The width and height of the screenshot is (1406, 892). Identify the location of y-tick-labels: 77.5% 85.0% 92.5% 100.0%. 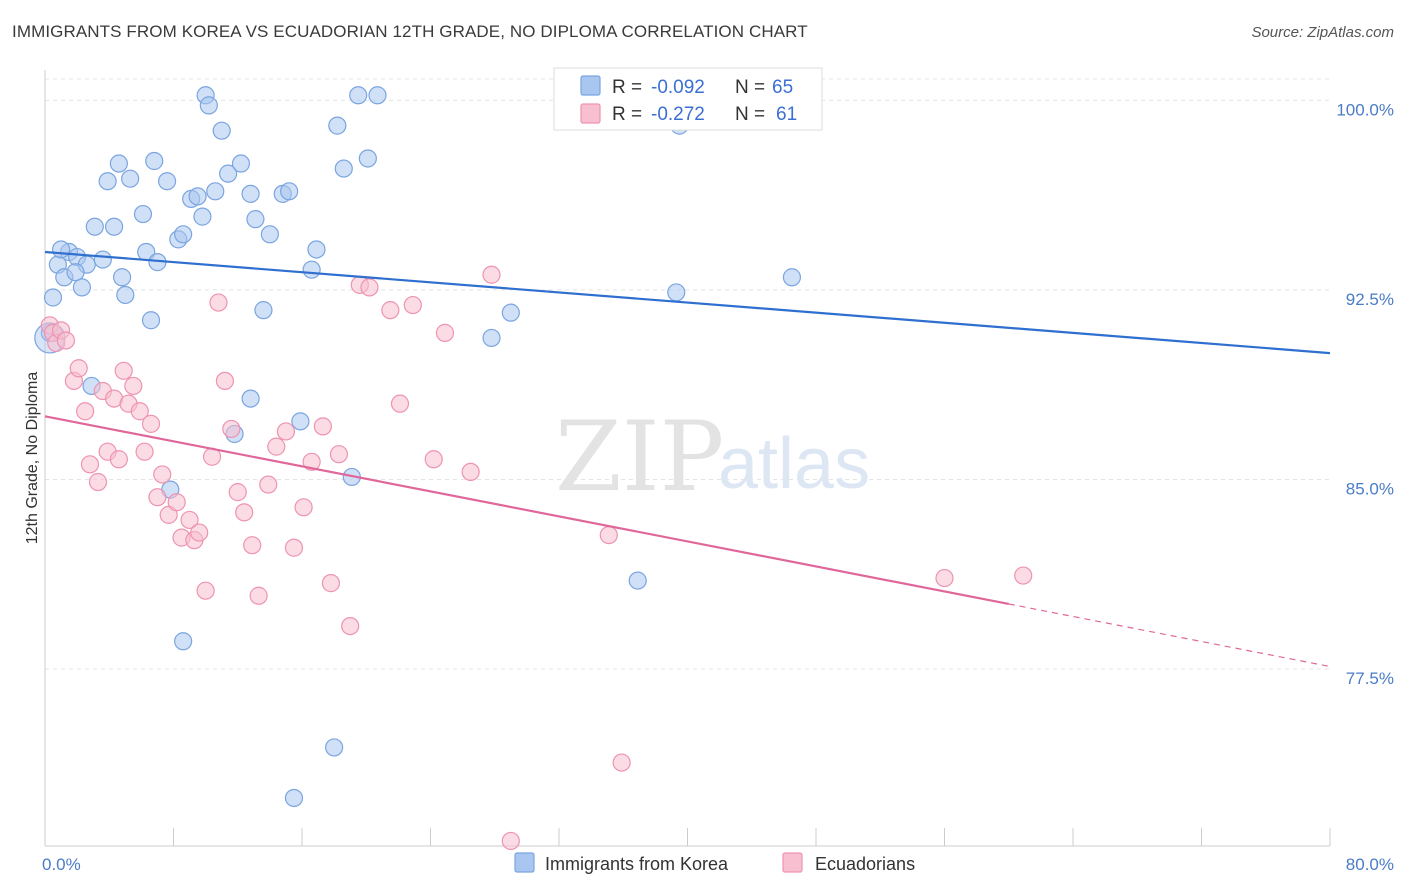
(1365, 394).